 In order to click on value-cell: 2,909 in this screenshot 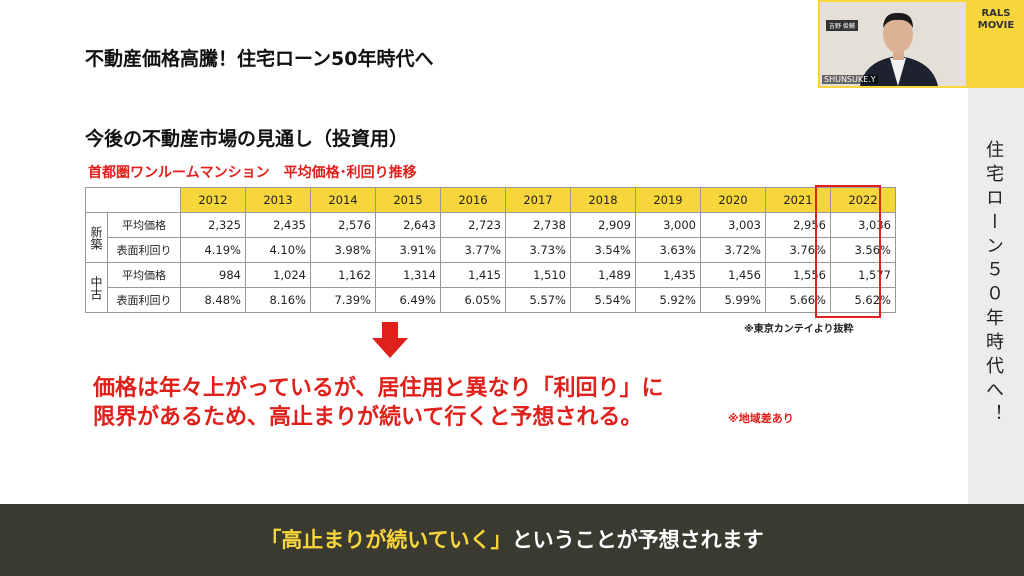, I will do `click(603, 225)`.